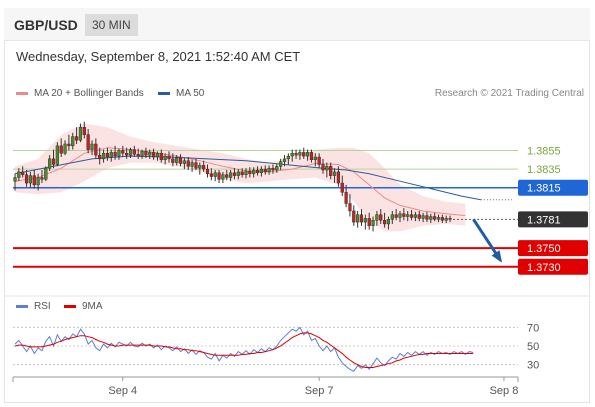 The image size is (595, 407). Describe the element at coordinates (46, 25) in the screenshot. I see `pair-title: GBP/USD` at that location.